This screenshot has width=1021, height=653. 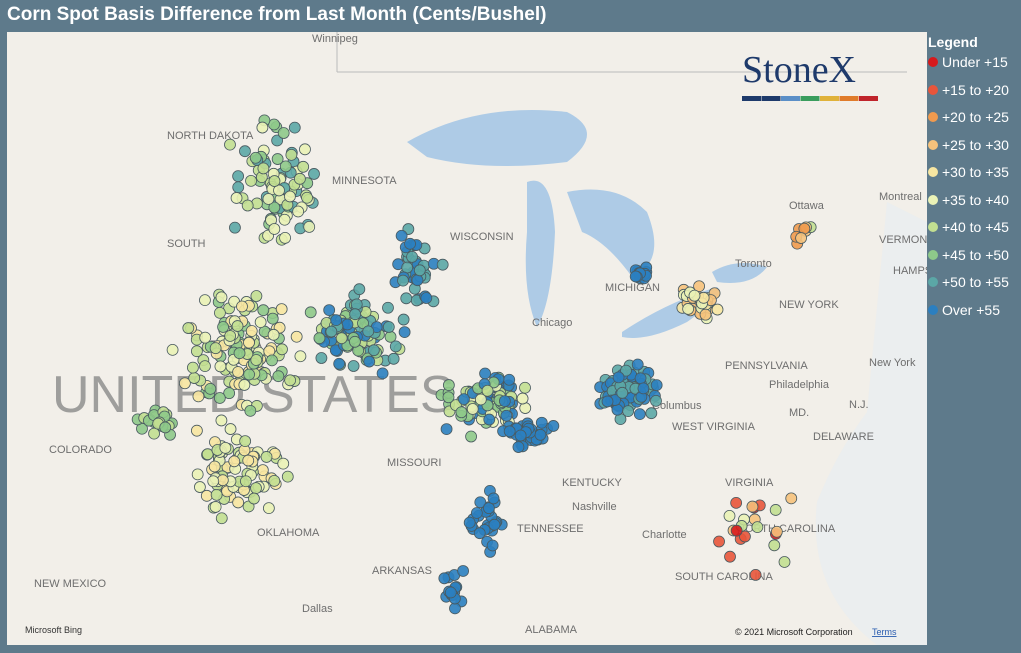 I want to click on map-label: New York, so click(x=892, y=363).